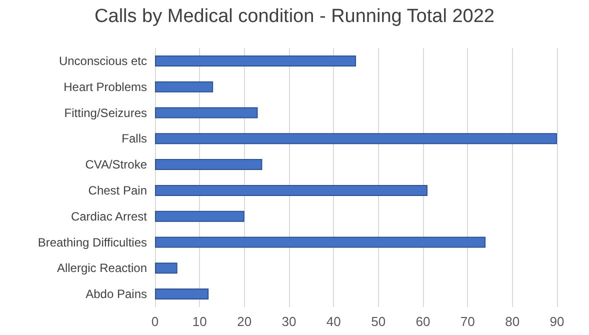 This screenshot has height=335, width=589. Describe the element at coordinates (102, 61) in the screenshot. I see `y-tick-label: Unconscious etc` at that location.